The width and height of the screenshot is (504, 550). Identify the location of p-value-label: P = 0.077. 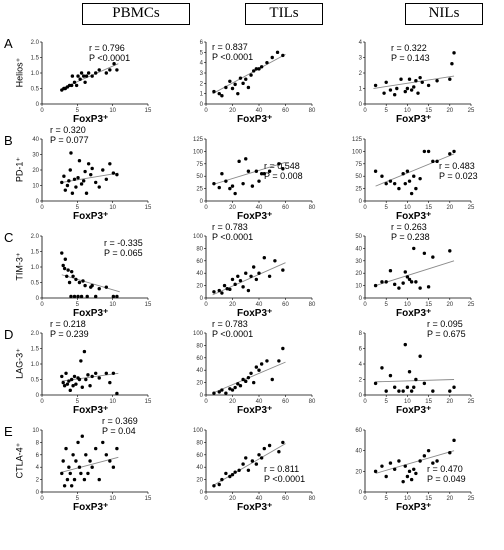
(69, 140).